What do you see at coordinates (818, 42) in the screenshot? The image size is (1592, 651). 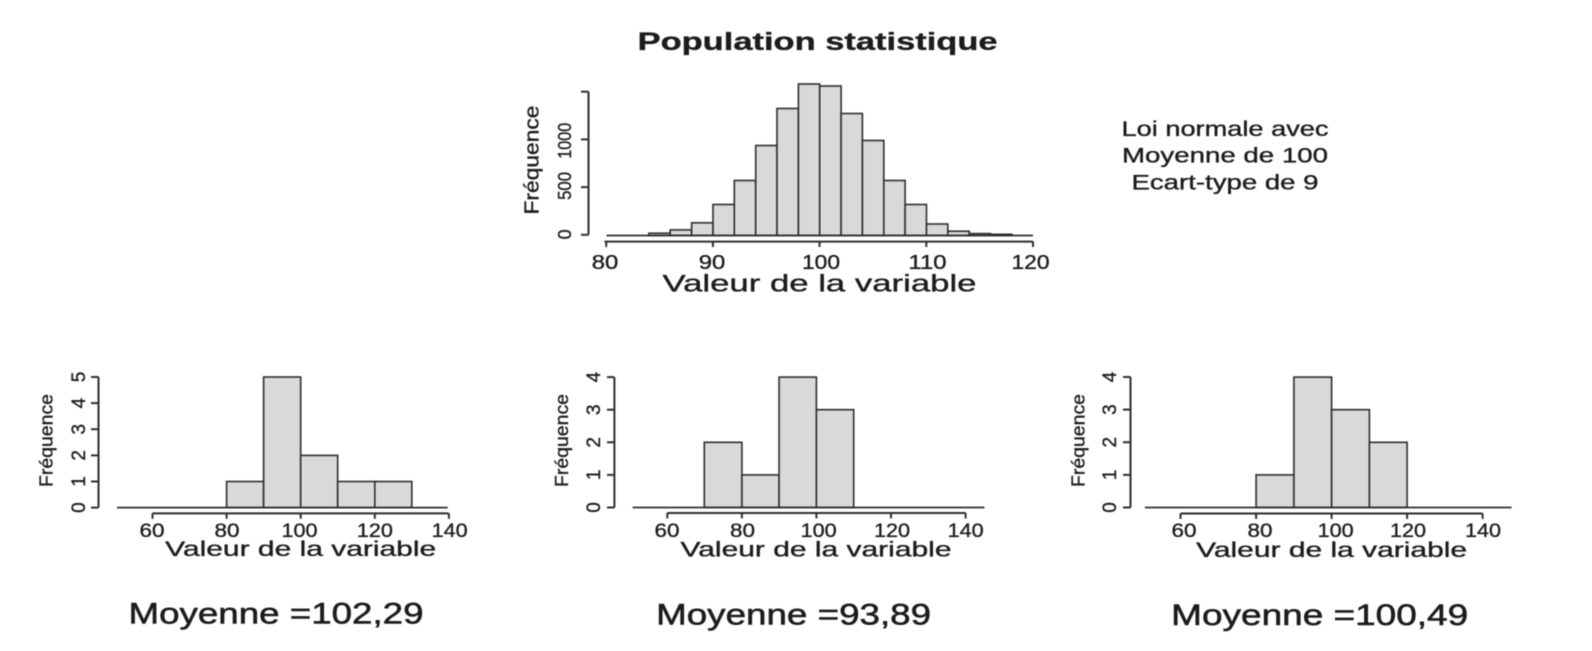 I see `svg-text: Population statistique` at bounding box center [818, 42].